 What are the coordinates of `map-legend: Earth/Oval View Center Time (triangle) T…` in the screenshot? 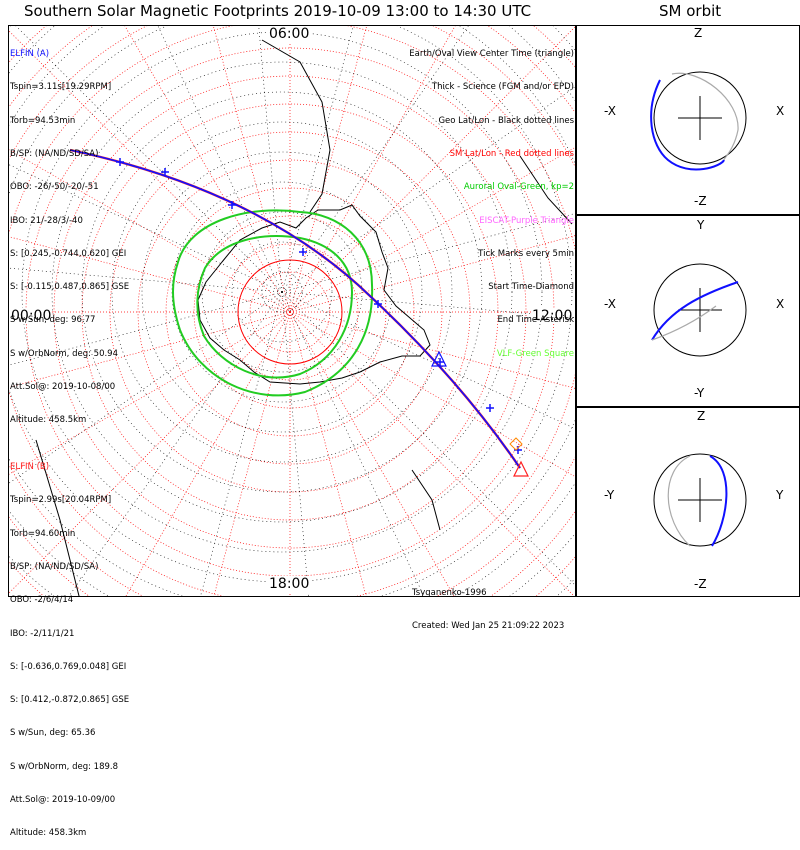 It's located at (491, 199).